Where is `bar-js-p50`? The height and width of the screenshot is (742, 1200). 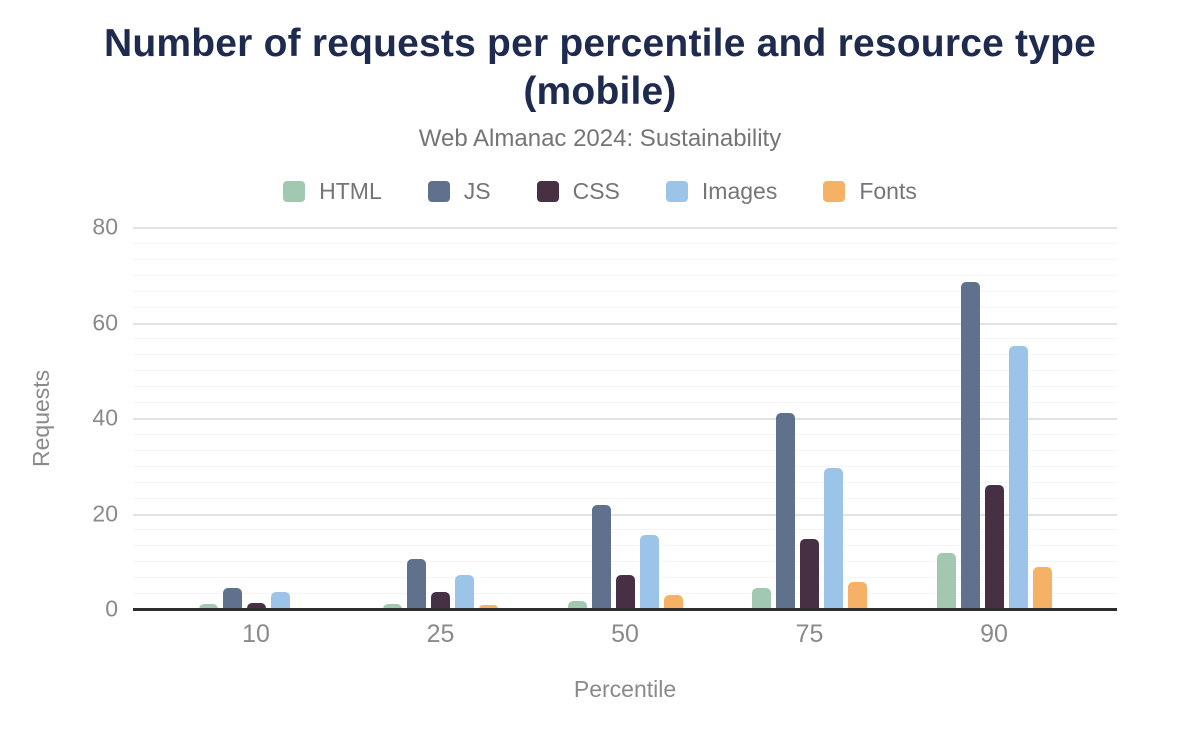
bar-js-p50 is located at coordinates (601, 556).